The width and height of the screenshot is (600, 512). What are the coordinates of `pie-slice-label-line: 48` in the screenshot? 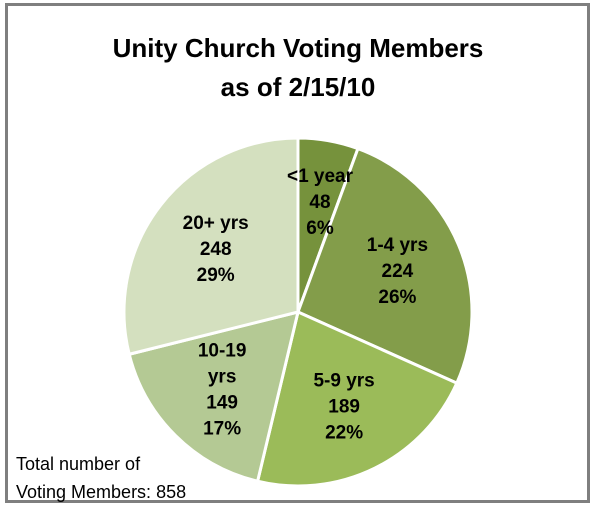 It's located at (319, 202).